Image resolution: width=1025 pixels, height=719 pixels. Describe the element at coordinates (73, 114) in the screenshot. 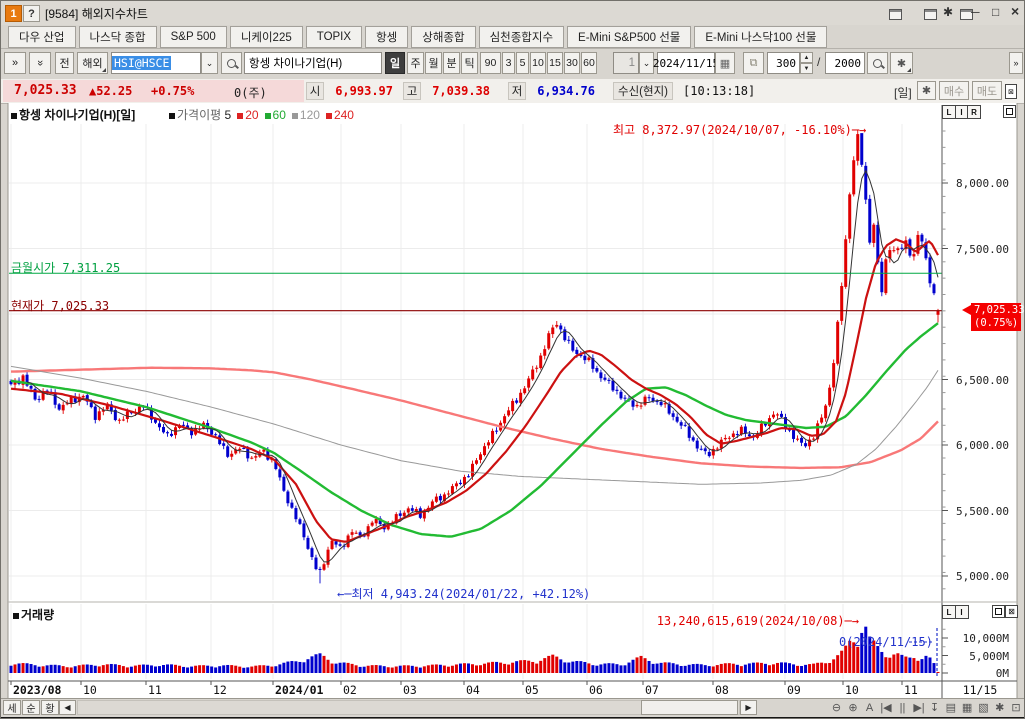

I see `chart-title: 항셍 차이나기업(H)[일]` at that location.